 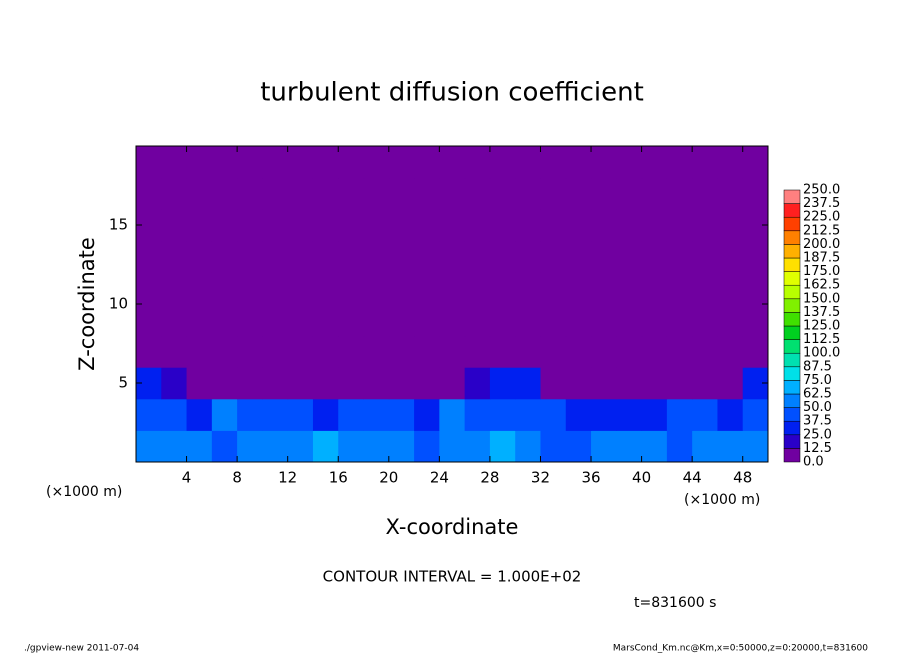 What do you see at coordinates (821, 203) in the screenshot?
I see `colorbar-label: 237.5` at bounding box center [821, 203].